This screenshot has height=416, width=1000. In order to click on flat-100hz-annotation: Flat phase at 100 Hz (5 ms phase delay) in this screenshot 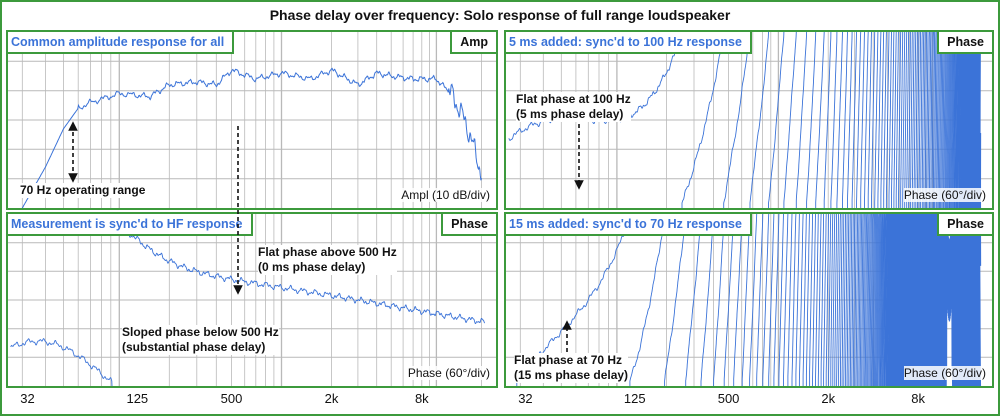, I will do `click(573, 107)`.